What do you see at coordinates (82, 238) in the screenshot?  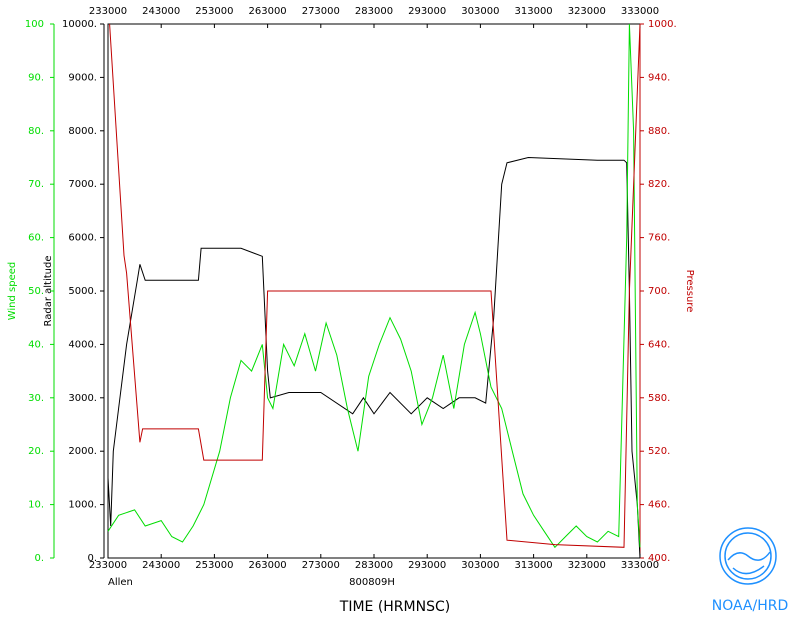 I see `yticks-label: 6000.` at bounding box center [82, 238].